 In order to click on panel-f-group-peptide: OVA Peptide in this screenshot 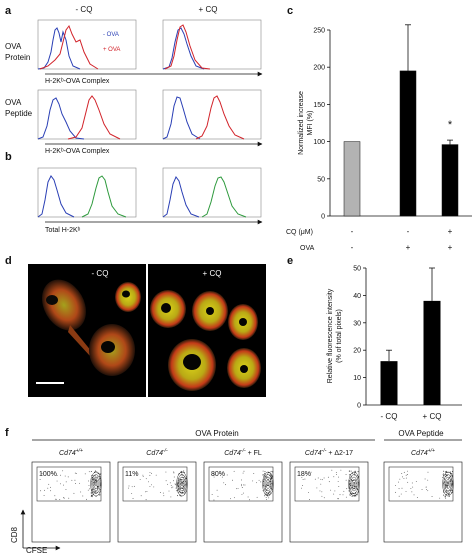, I will do `click(421, 433)`.